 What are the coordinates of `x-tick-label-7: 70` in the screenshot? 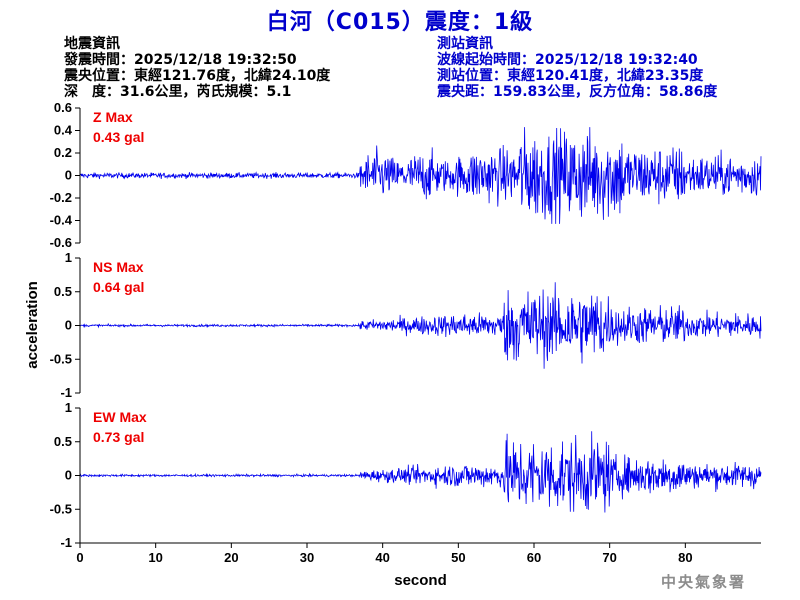 It's located at (609, 557).